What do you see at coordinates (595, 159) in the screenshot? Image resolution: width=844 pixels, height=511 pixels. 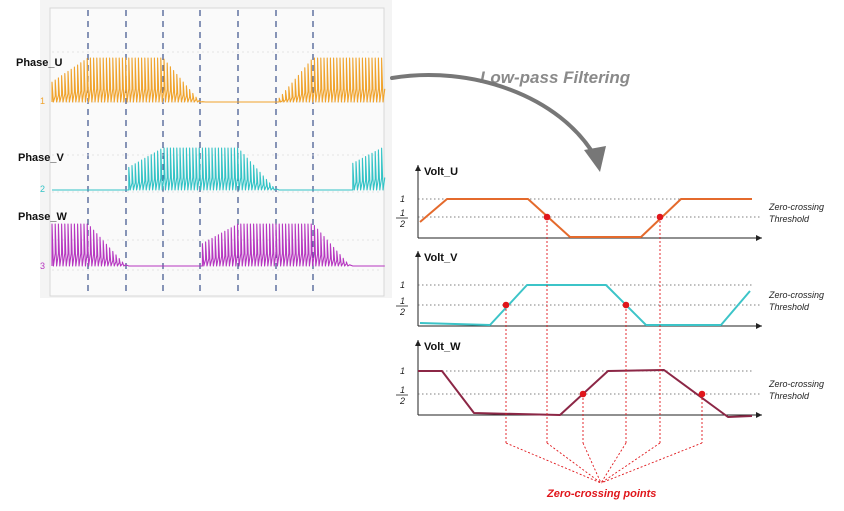 I see `arrow-head-icon` at bounding box center [595, 159].